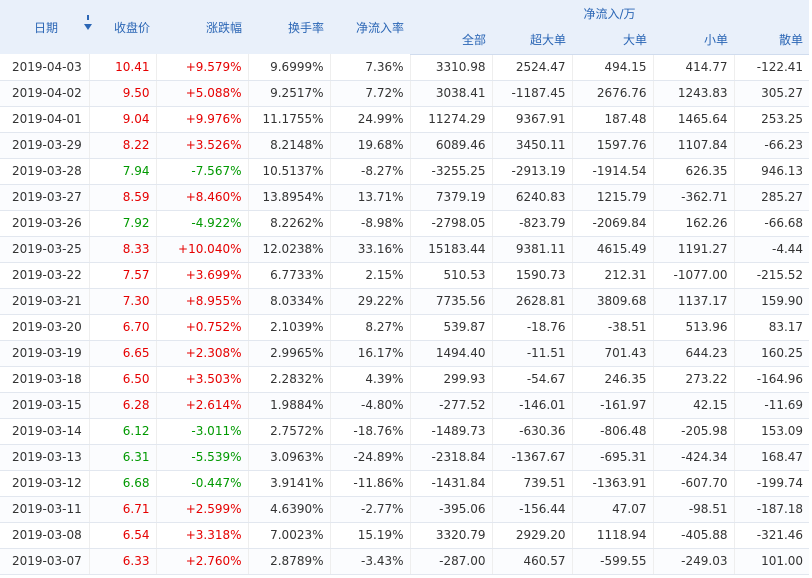  What do you see at coordinates (693, 67) in the screenshot?
I see `cell-net-small: 414.77` at bounding box center [693, 67].